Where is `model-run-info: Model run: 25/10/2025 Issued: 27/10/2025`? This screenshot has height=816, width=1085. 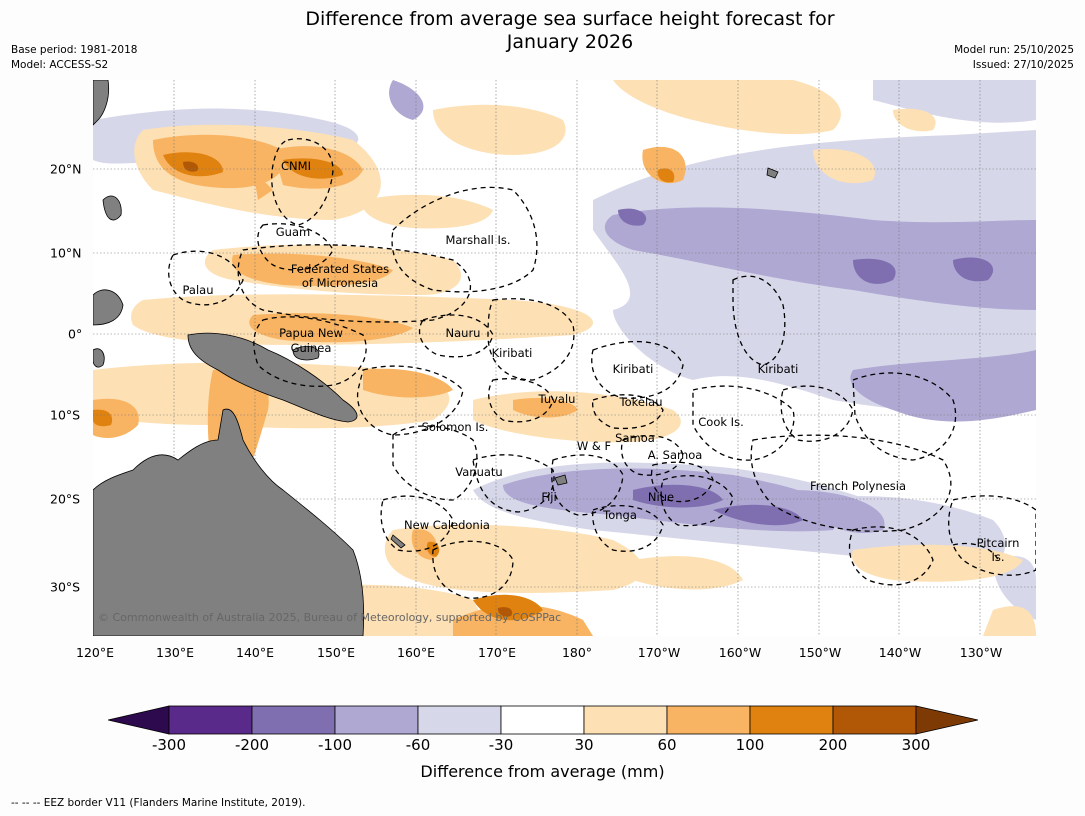
model-run-info: Model run: 25/10/2025 Issued: 27/10/2025 is located at coordinates (1014, 58).